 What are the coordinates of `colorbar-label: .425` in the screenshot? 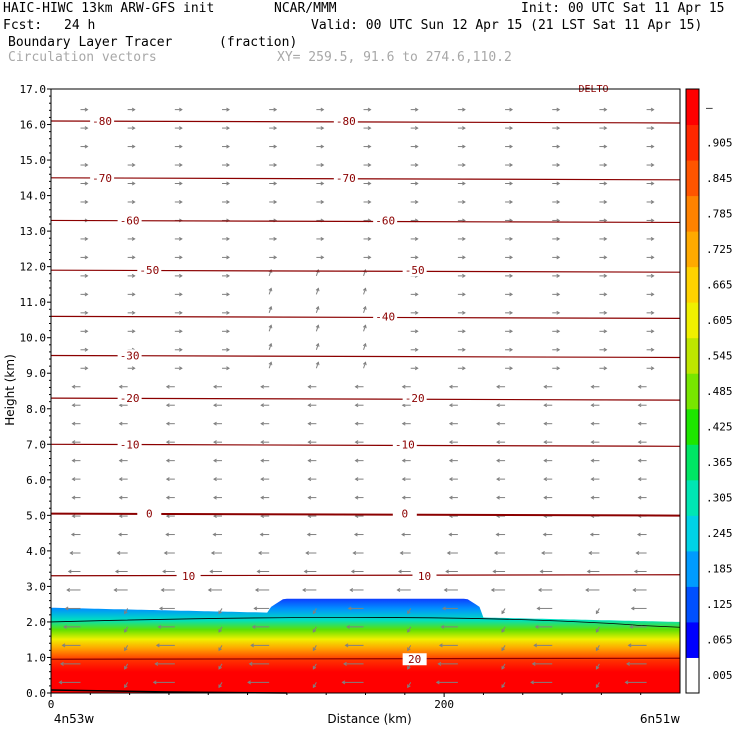 It's located at (719, 427).